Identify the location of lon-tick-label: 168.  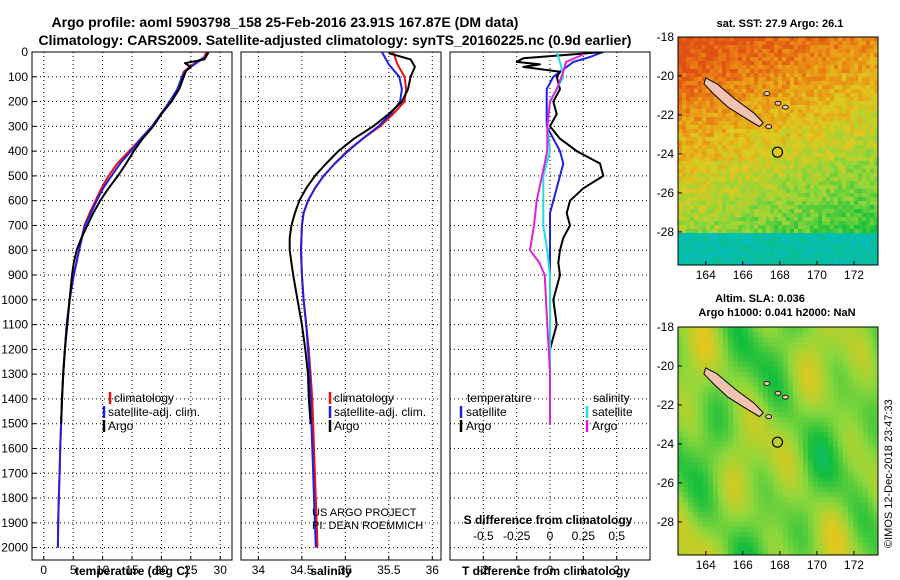
(780, 565).